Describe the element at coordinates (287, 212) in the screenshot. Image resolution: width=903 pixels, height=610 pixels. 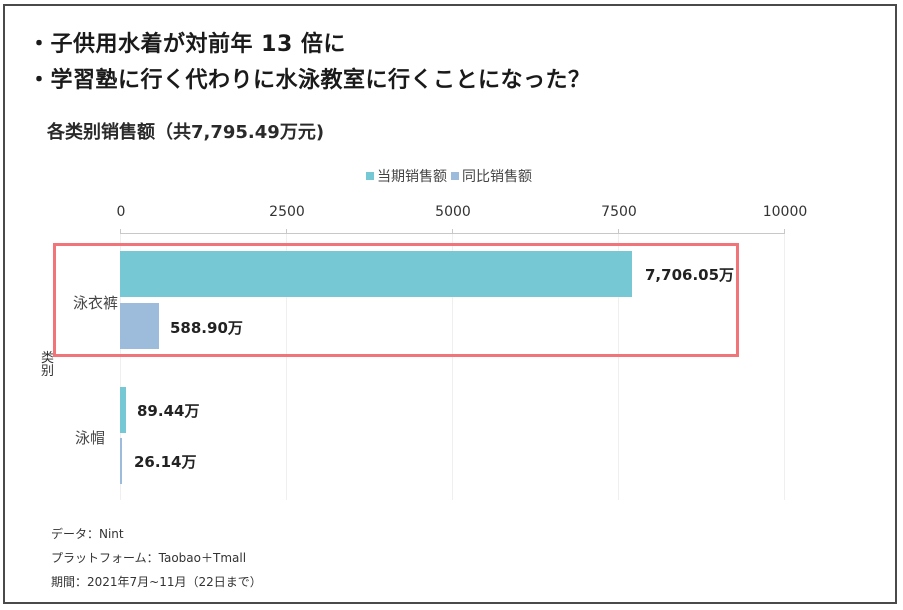
I see `x-tick-2500: 2500` at that location.